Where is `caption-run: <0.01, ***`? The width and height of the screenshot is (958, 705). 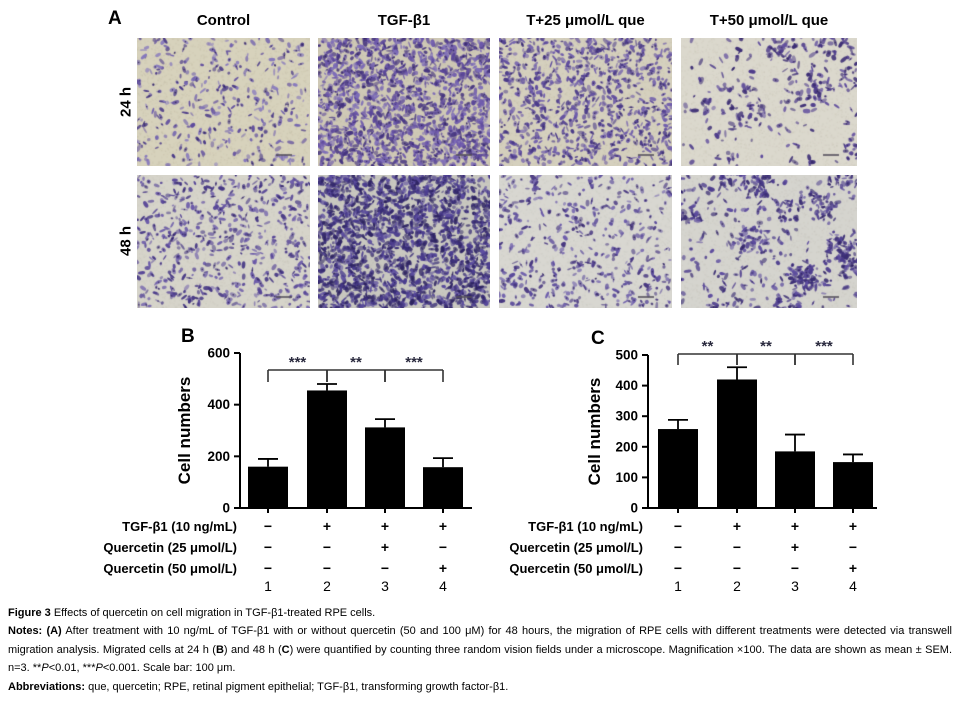
caption-run: <0.01, *** is located at coordinates (72, 668).